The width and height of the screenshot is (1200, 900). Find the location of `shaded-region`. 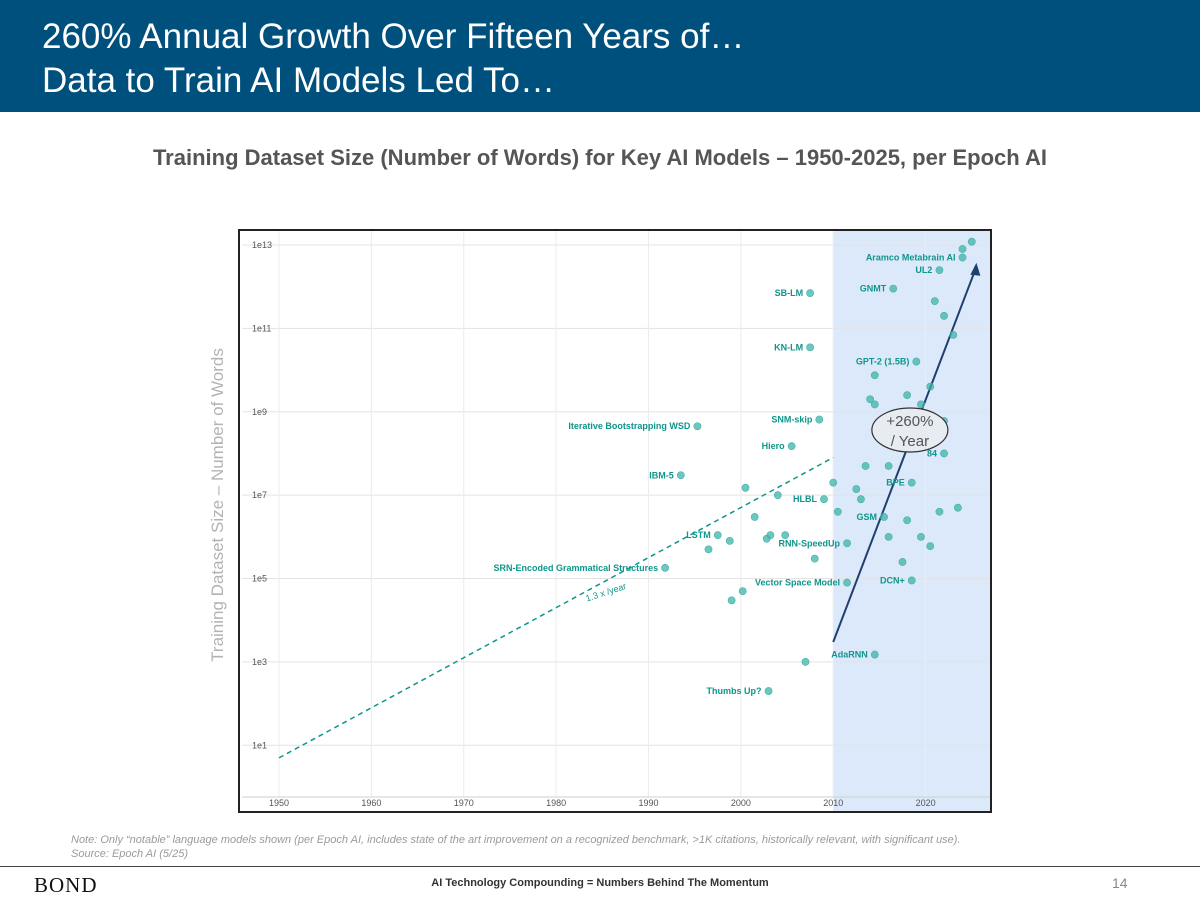

shaded-region is located at coordinates (911, 521).